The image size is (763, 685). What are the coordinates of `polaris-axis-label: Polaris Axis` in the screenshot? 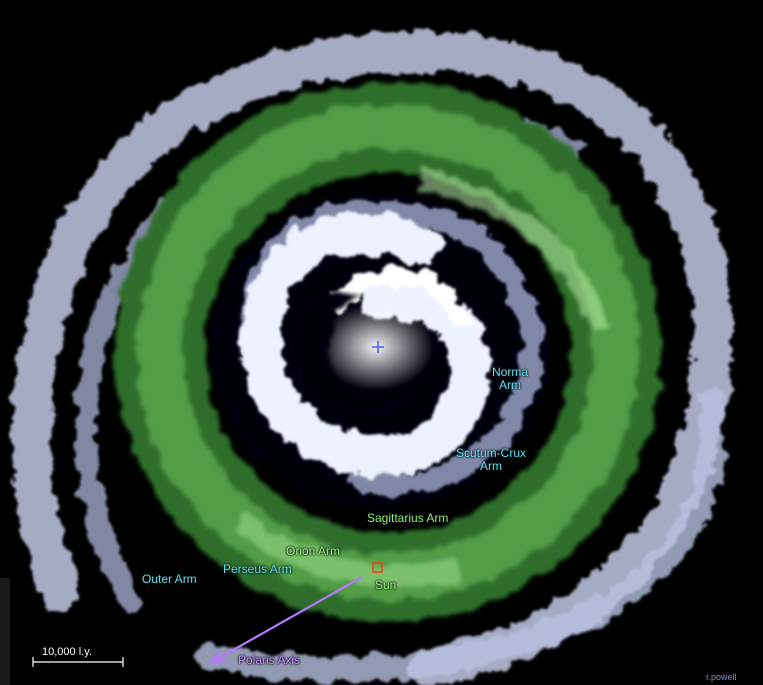 It's located at (269, 660).